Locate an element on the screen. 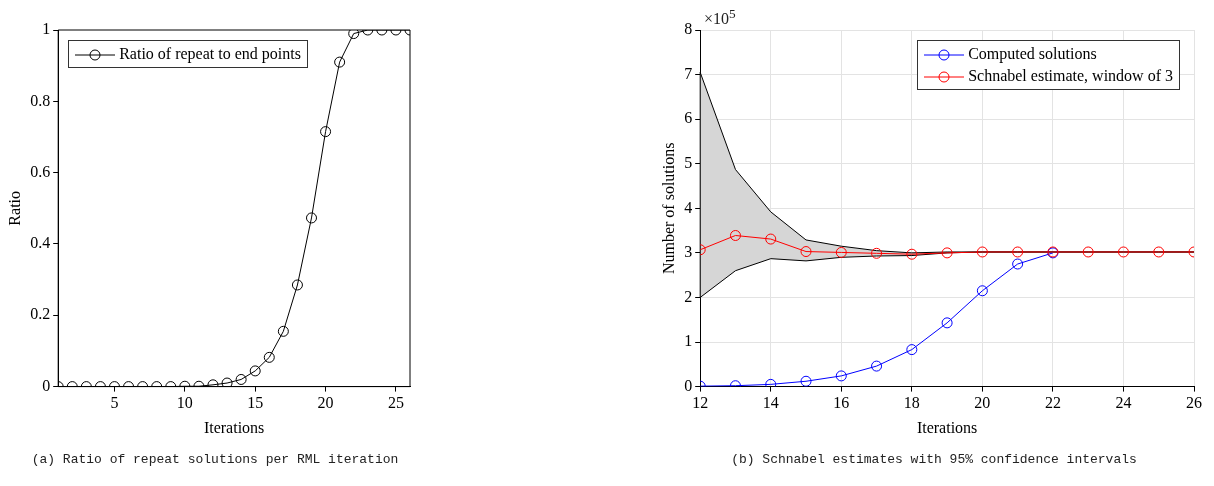 This screenshot has width=1214, height=486. y-tick-label: 3 is located at coordinates (688, 252).